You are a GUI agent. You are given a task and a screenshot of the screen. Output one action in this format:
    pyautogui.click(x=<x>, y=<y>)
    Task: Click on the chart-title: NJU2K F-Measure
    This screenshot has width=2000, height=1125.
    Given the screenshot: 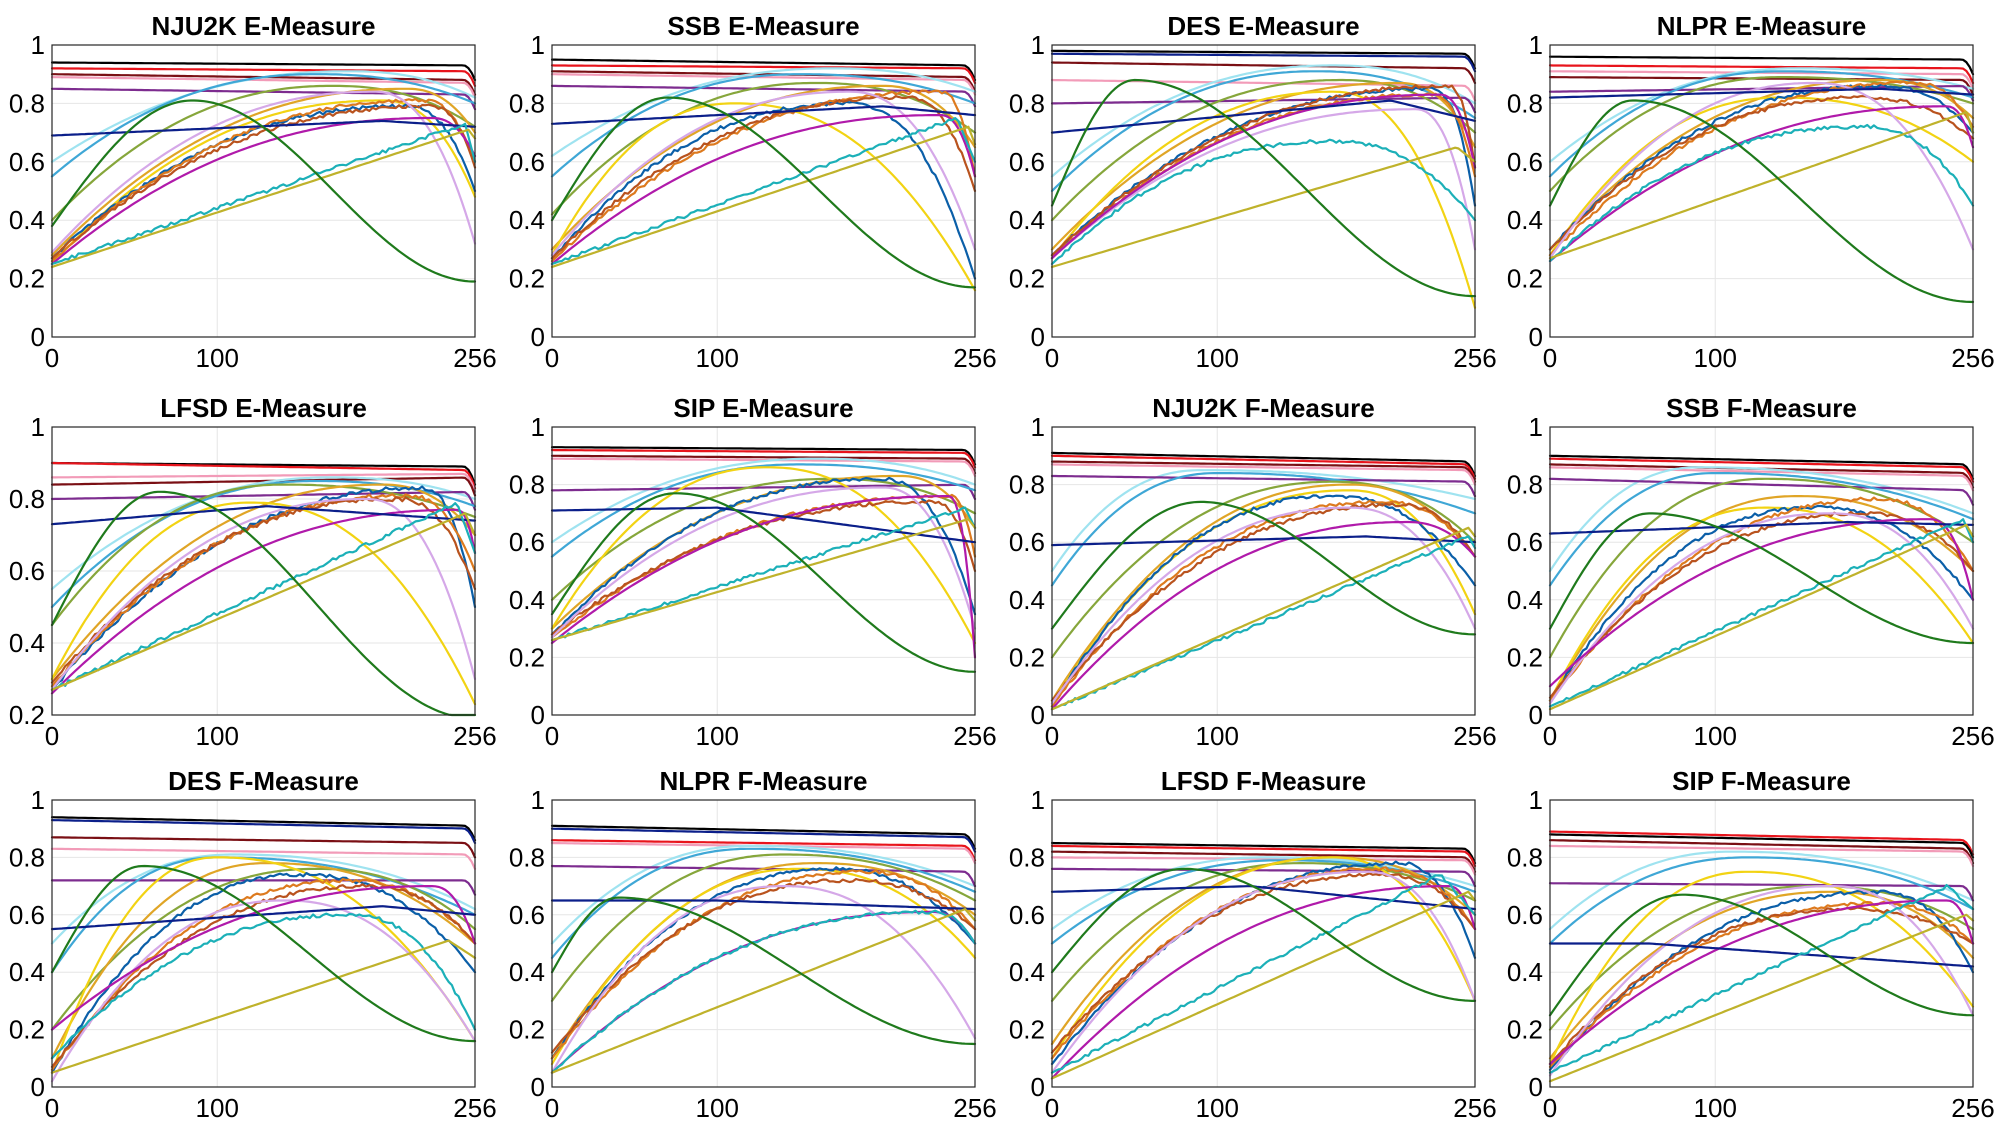 What is the action you would take?
    pyautogui.click(x=1263, y=408)
    